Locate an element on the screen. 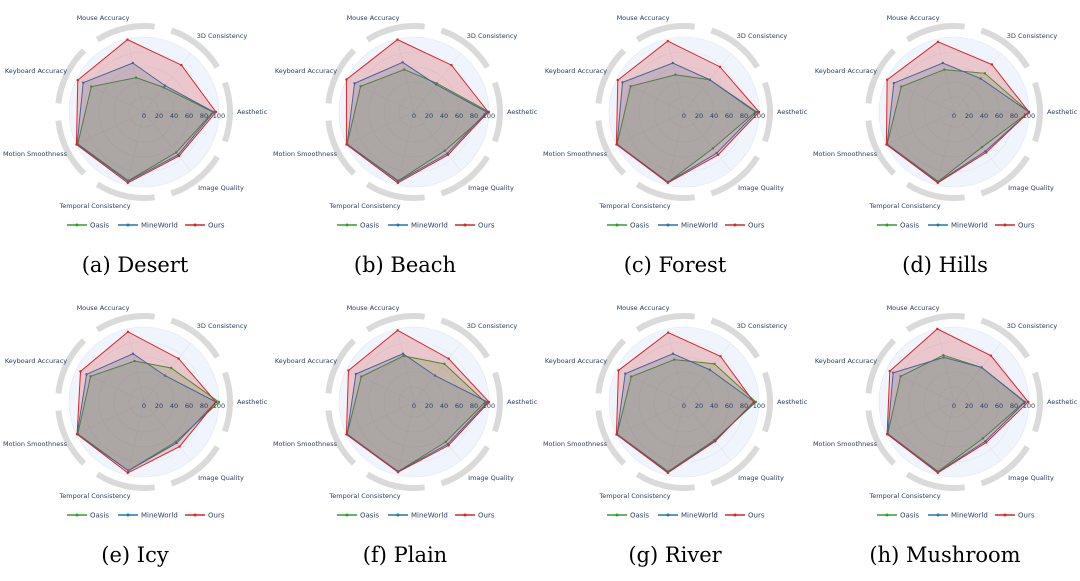  radial-tick-label: 100 is located at coordinates (759, 406).